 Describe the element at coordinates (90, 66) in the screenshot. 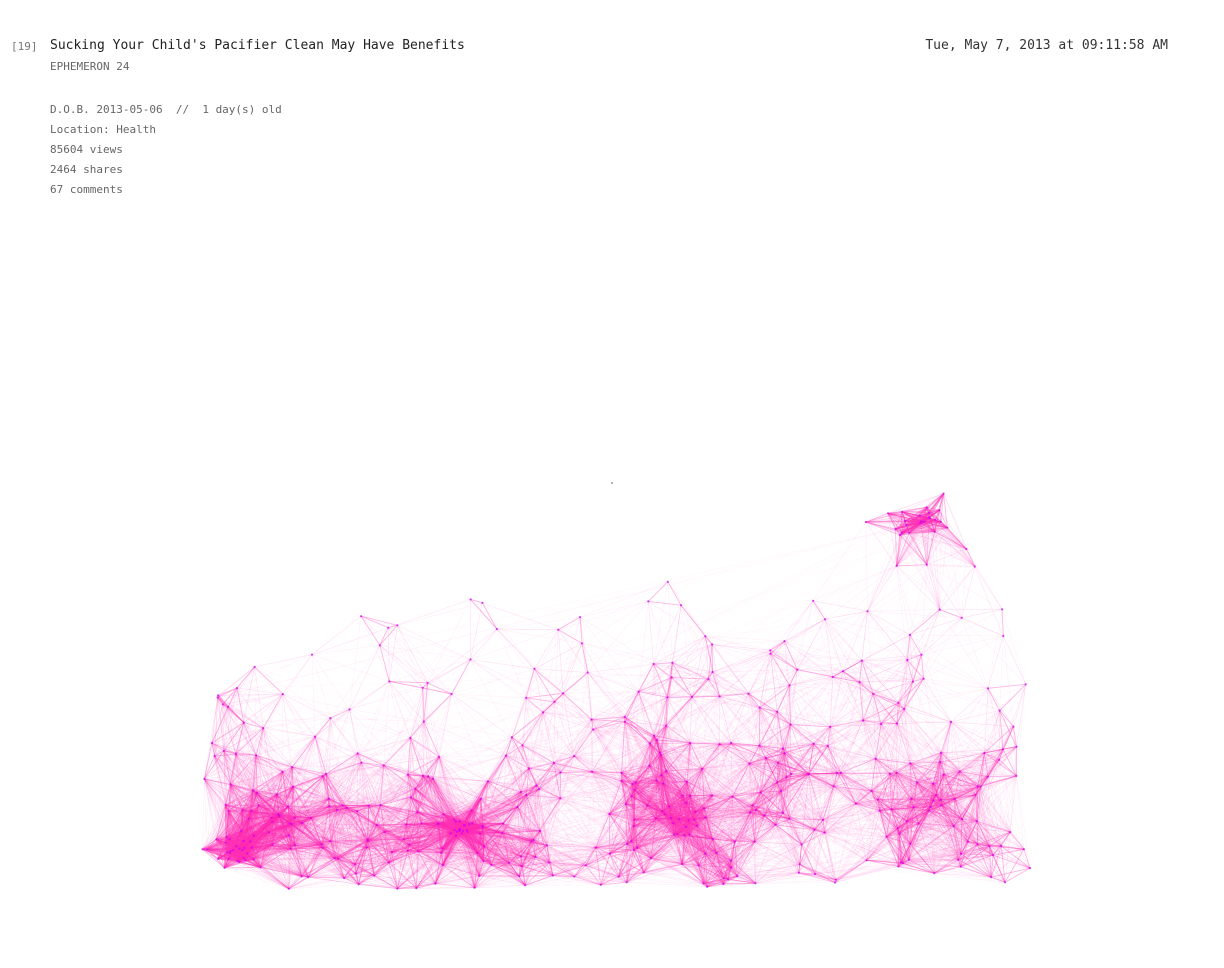

I see `series-label: EPHEMERON 24` at that location.